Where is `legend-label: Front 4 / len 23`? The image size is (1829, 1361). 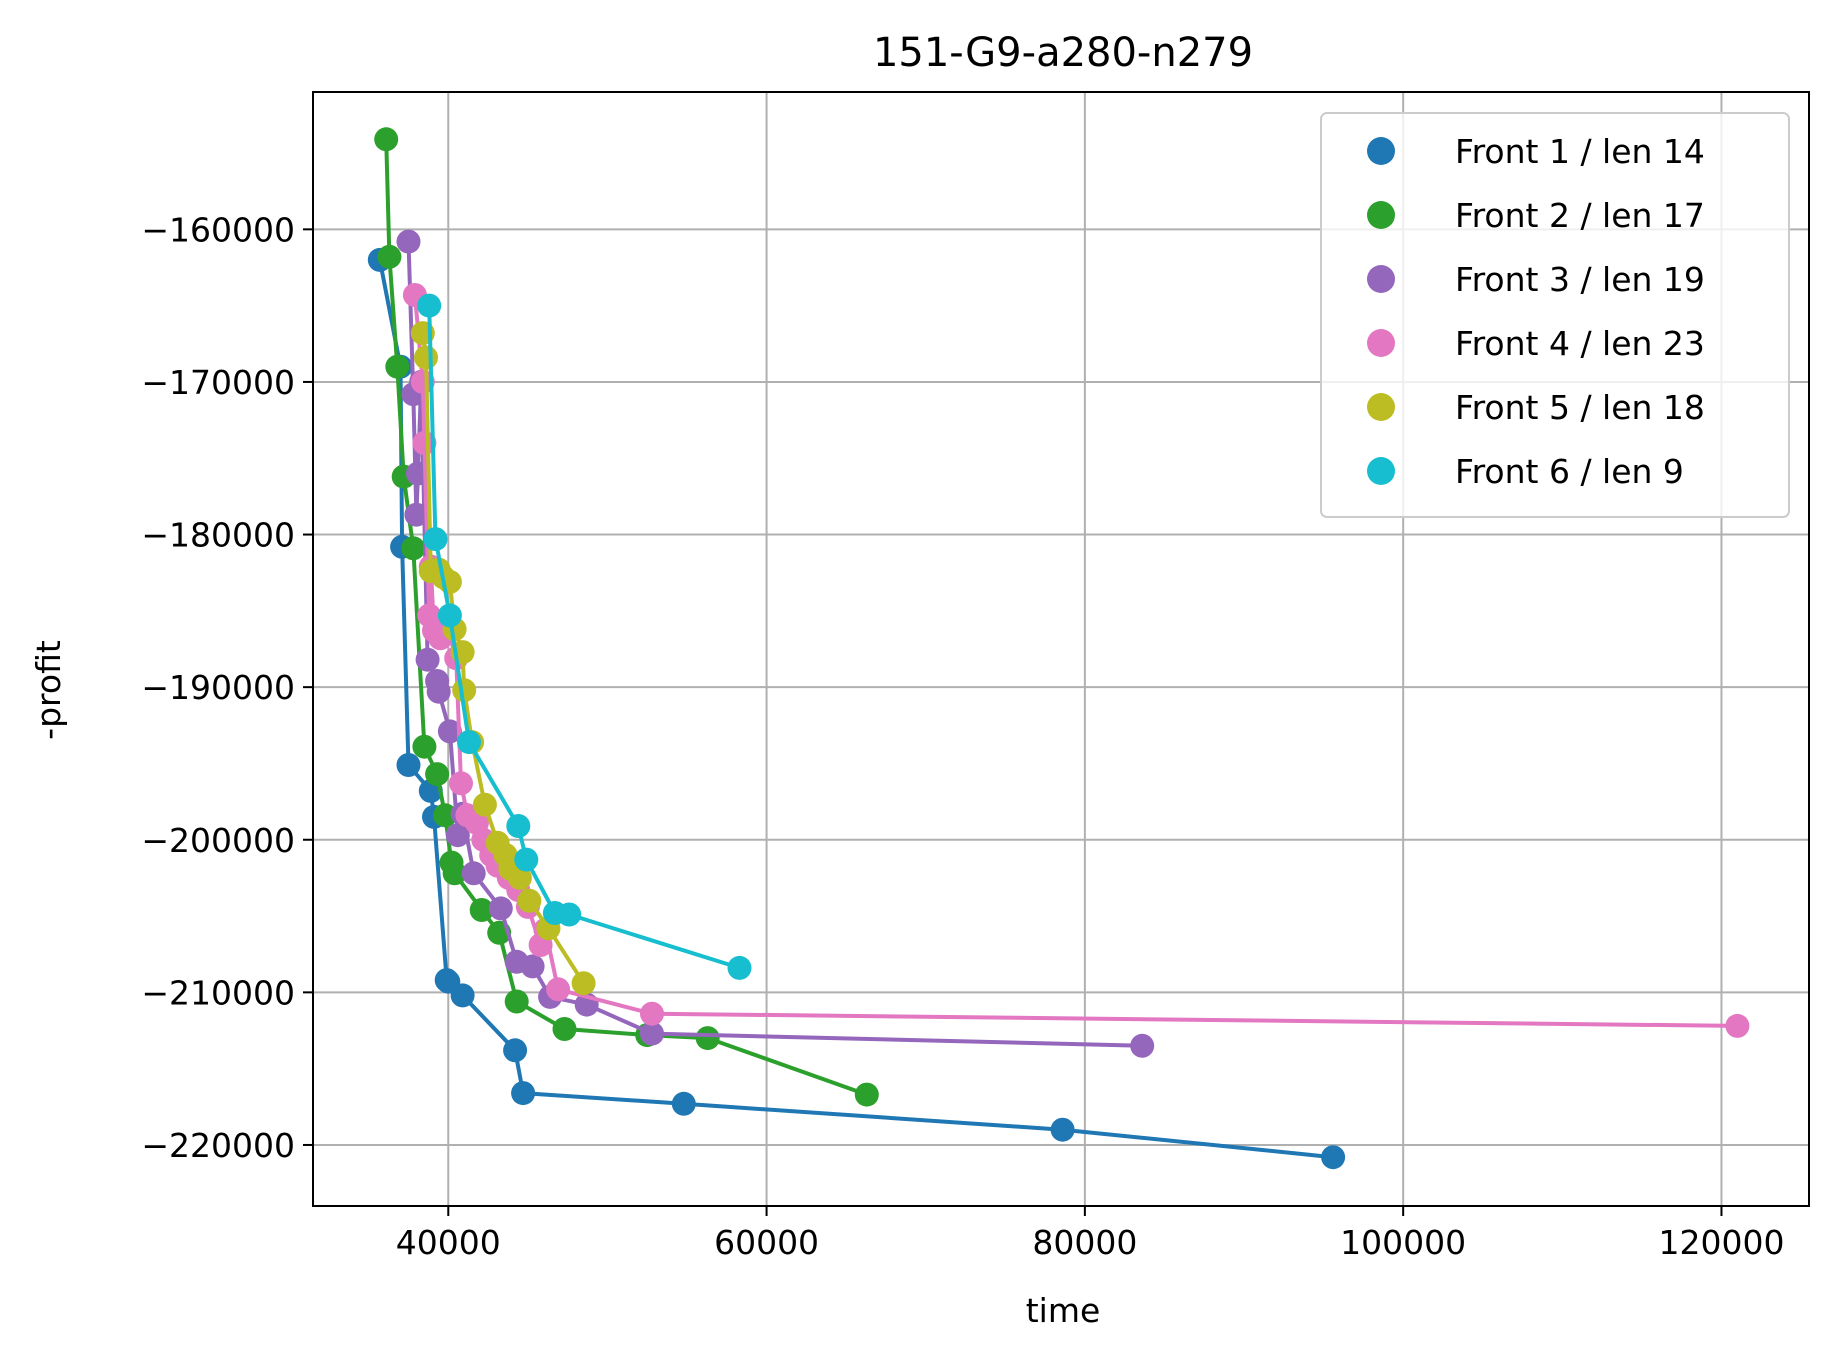 legend-label: Front 4 / len 23 is located at coordinates (1580, 343).